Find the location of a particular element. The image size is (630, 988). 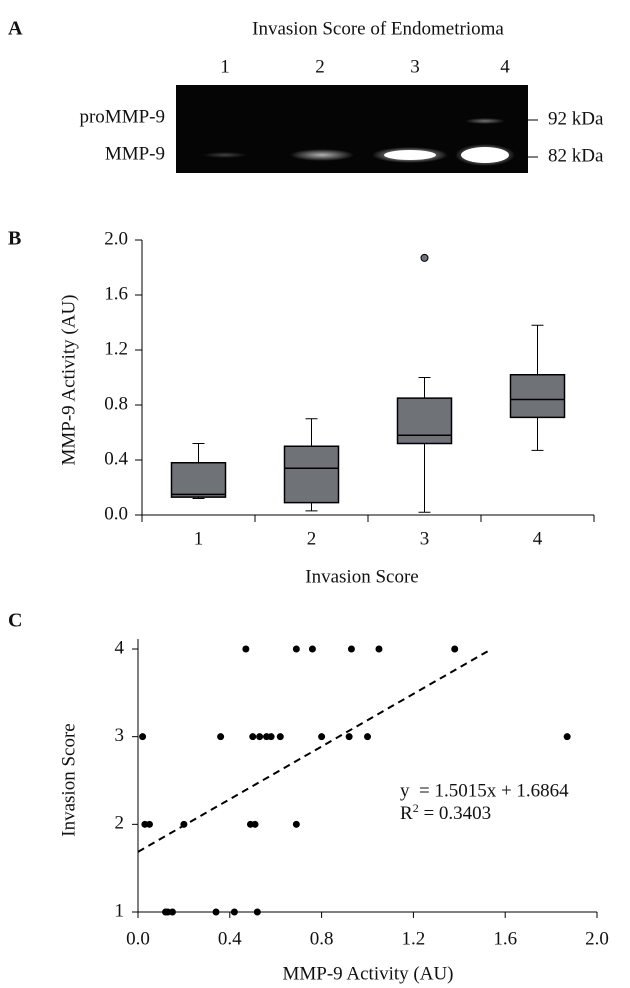

lane-label: 1 is located at coordinates (225, 66).